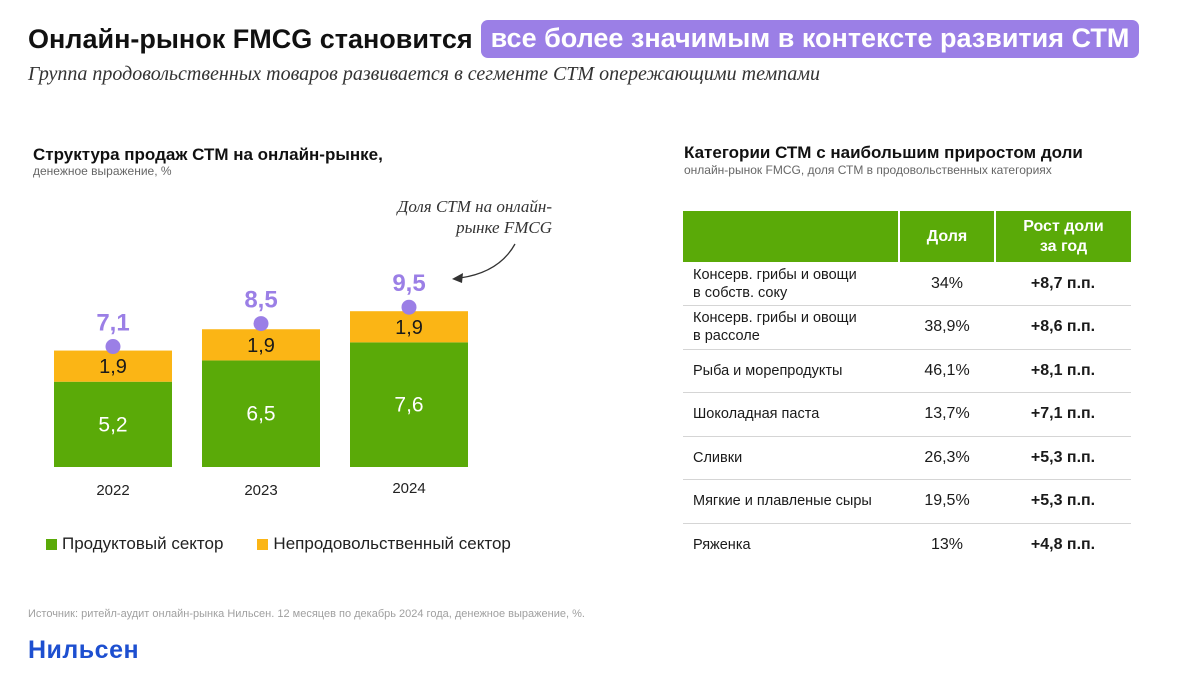  I want to click on row-share: 19,5%, so click(947, 501).